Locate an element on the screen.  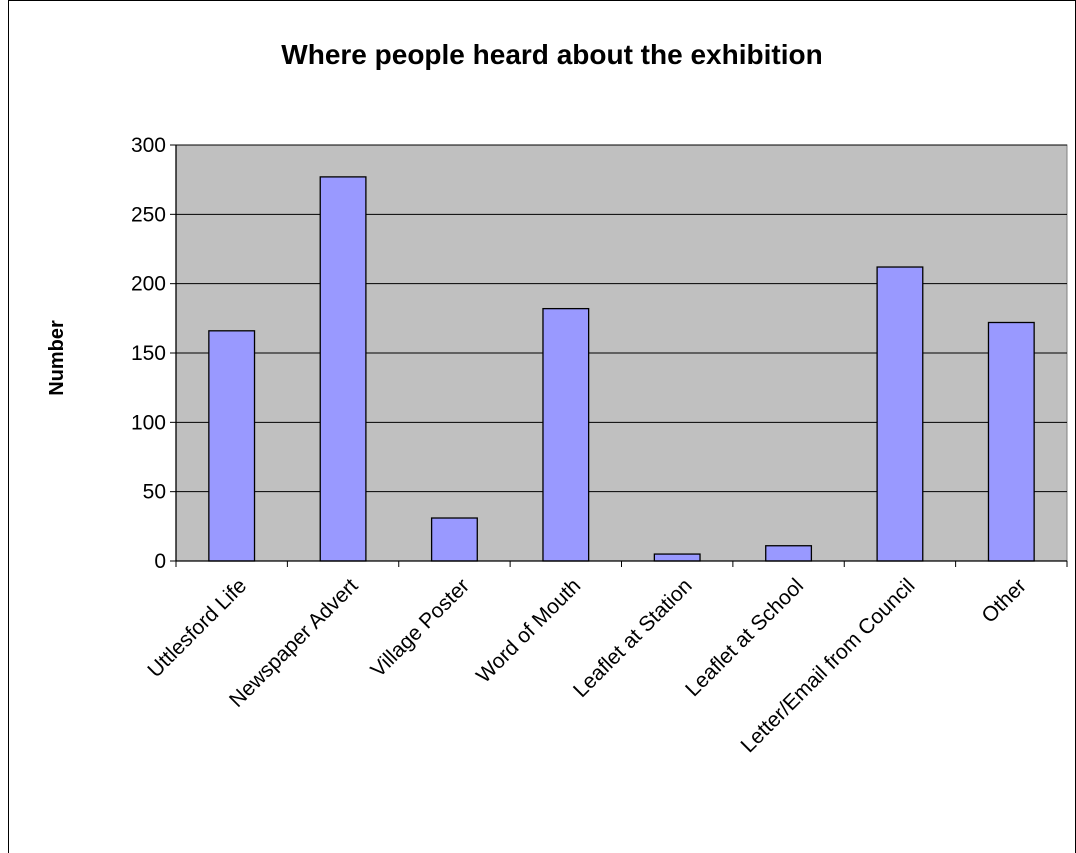
y-tick-label: 100 is located at coordinates (148, 422).